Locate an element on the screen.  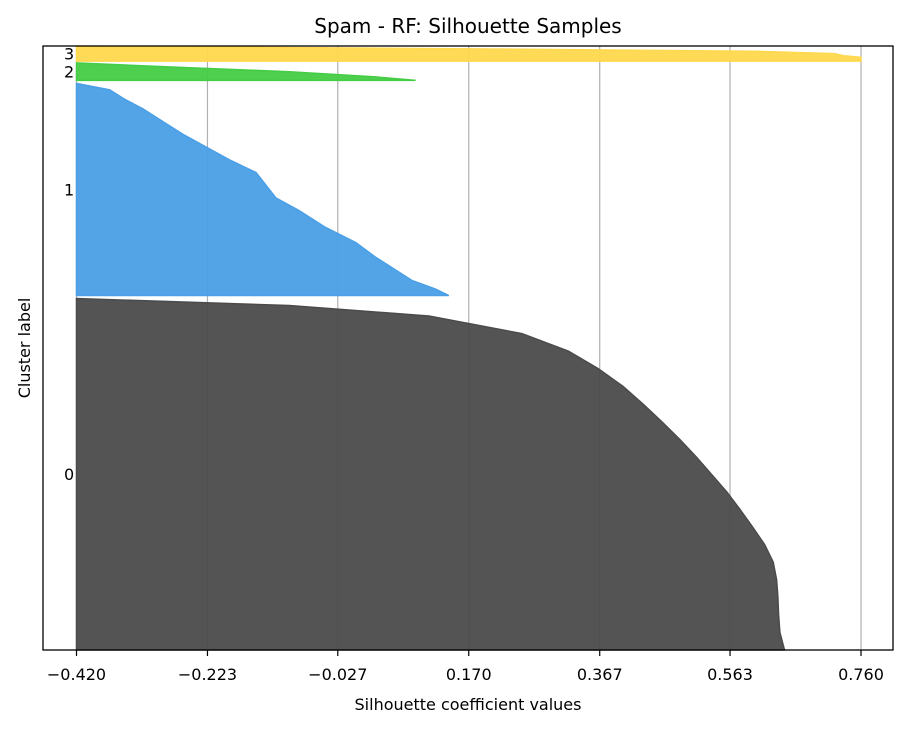
x-tick-label: 0.760 is located at coordinates (861, 674).